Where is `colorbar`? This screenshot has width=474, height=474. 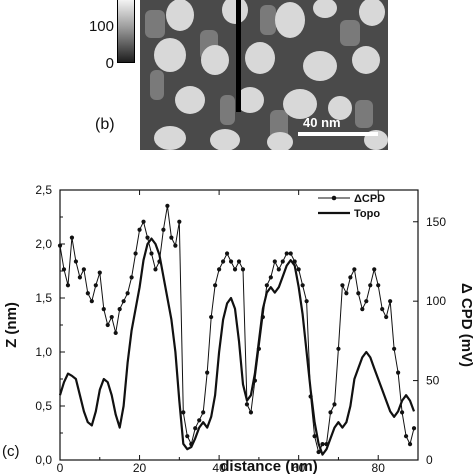
colorbar is located at coordinates (126, 31).